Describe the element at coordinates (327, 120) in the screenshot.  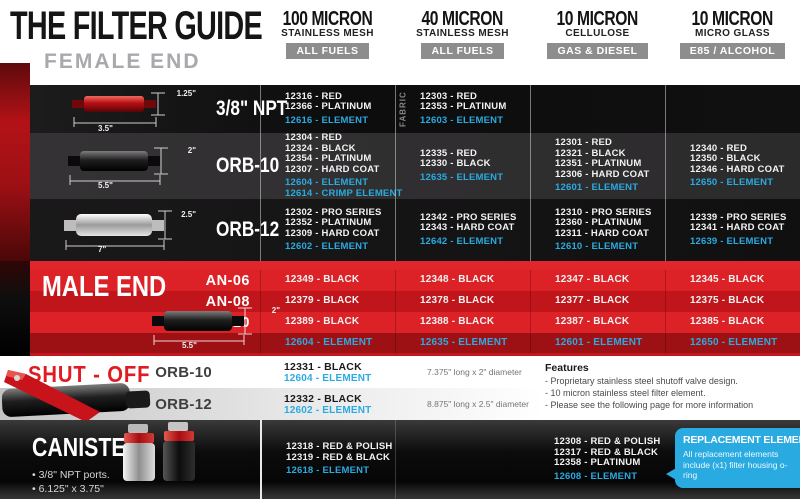
I see `text-line: 12616 - ELEMENT` at that location.